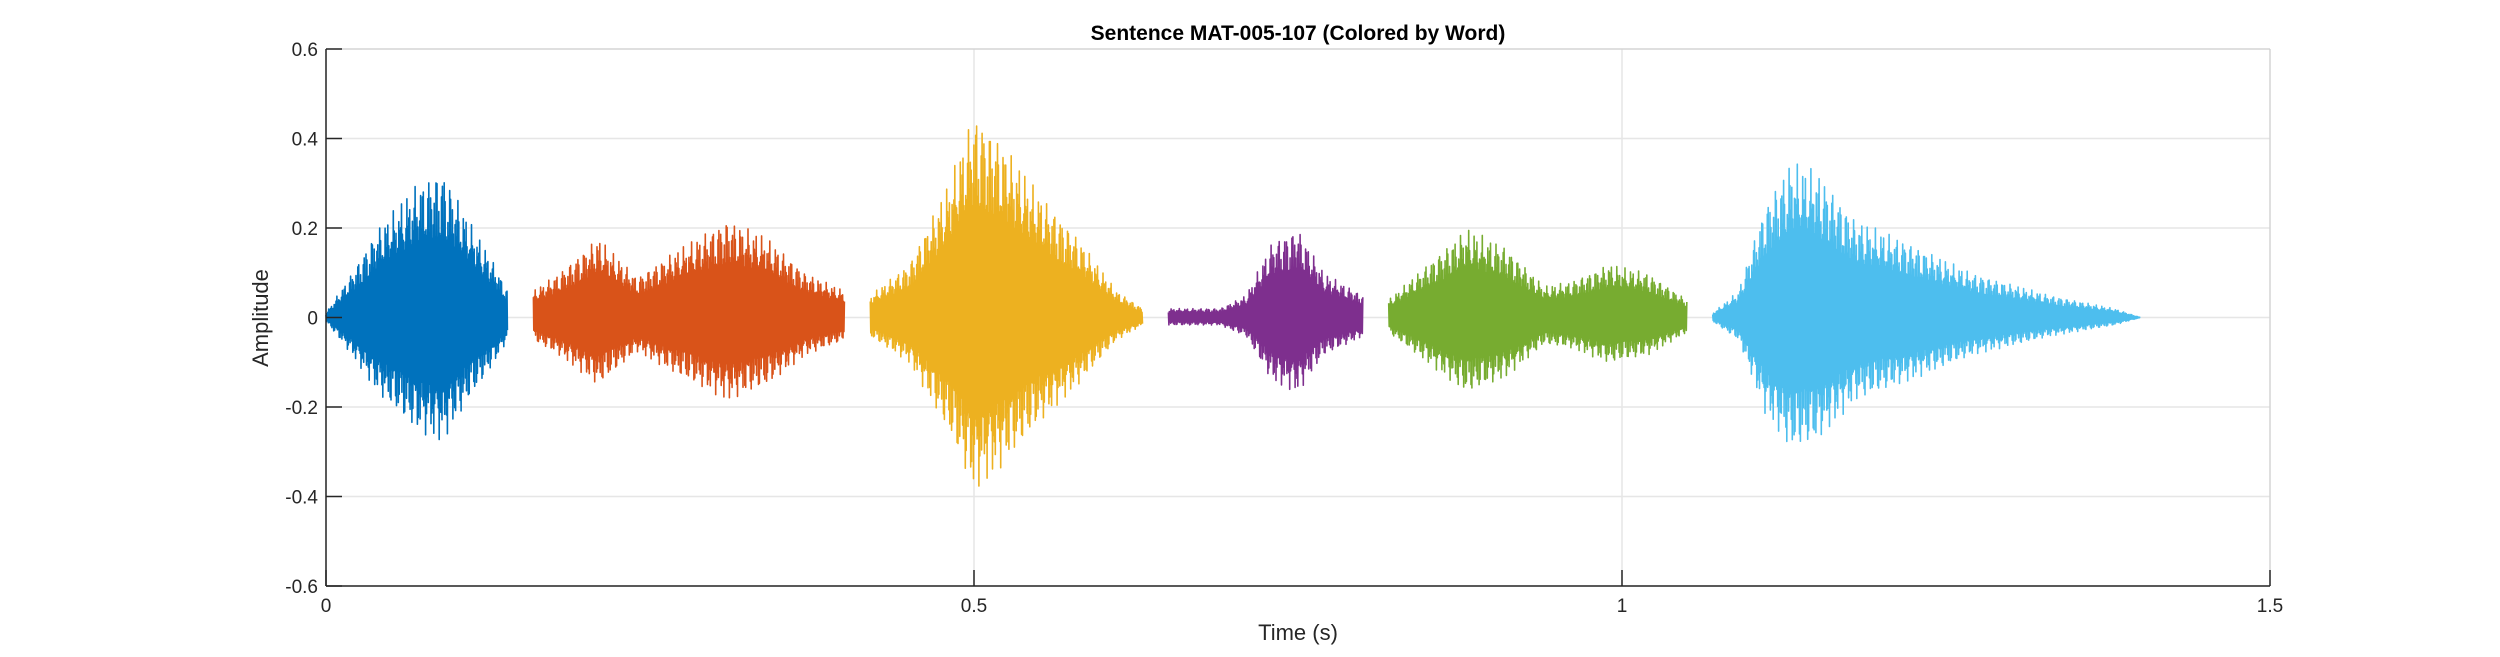 This screenshot has width=2500, height=657. Describe the element at coordinates (1298, 632) in the screenshot. I see `x-axis-label: Time (s)` at that location.